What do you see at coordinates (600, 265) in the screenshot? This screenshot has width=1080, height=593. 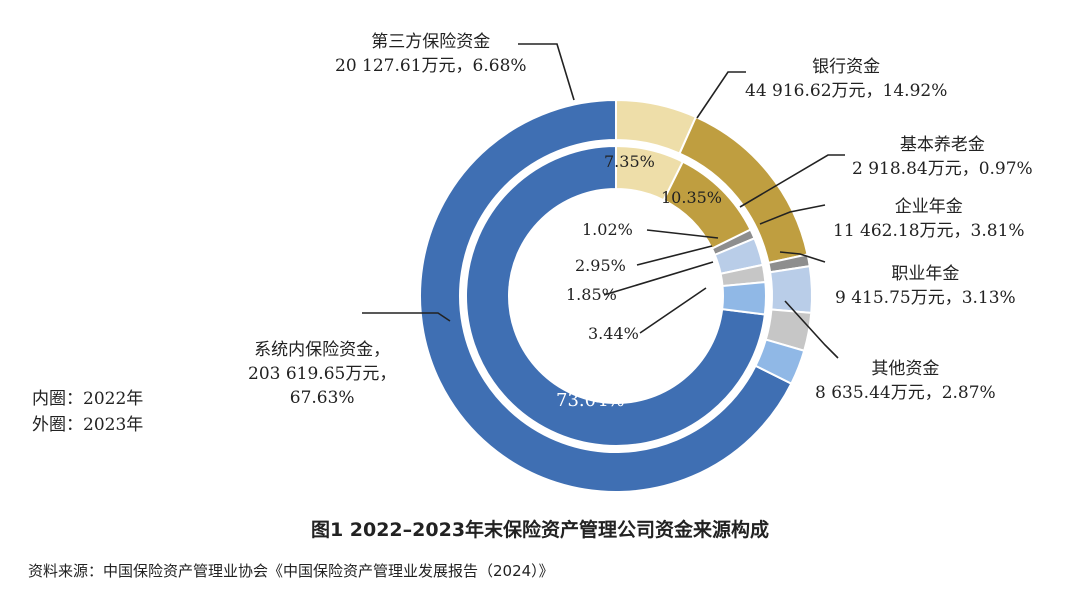 I see `inner-label-enterprise-annuity: 2.95%` at bounding box center [600, 265].